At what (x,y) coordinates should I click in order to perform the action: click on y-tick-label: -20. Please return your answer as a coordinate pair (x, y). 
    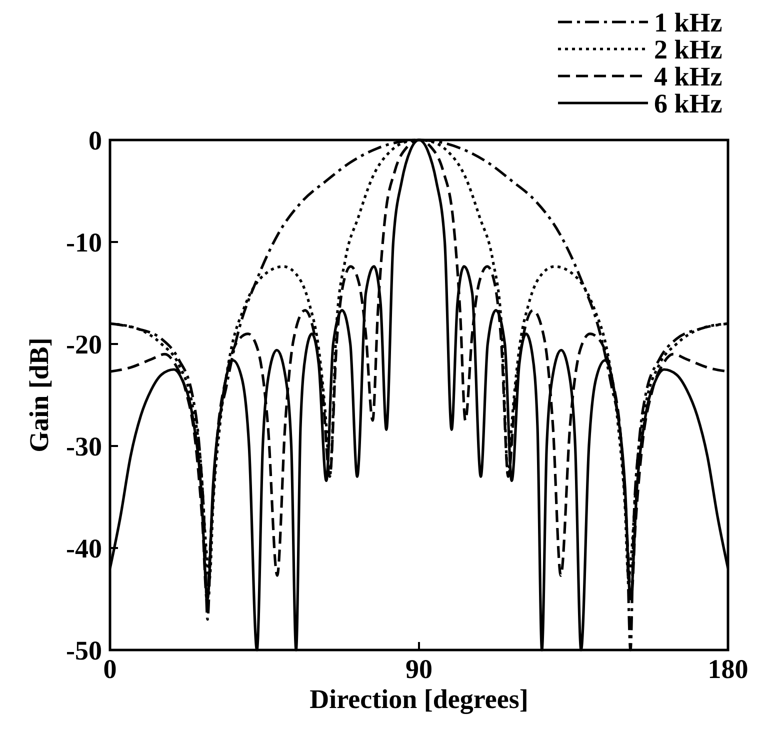
    Looking at the image, I should click on (84, 344).